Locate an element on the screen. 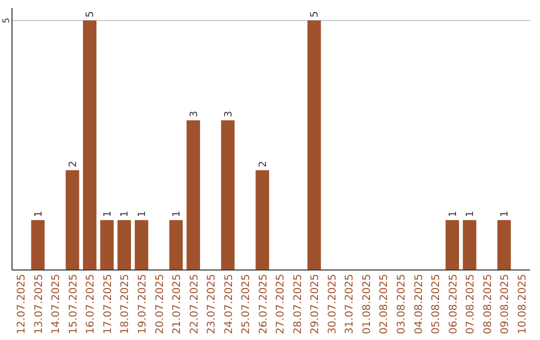 The width and height of the screenshot is (540, 340). x-tick-label: 10.08.2025 is located at coordinates (522, 304).